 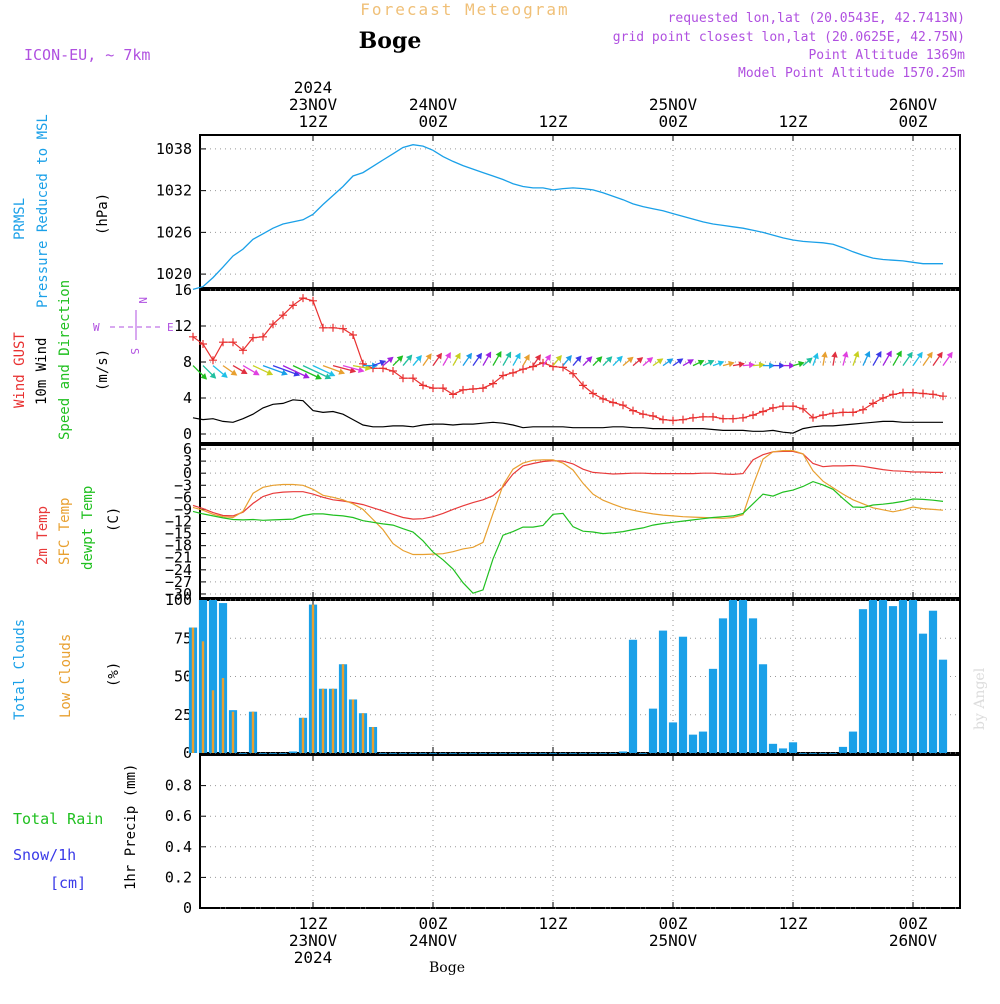 What do you see at coordinates (174, 191) in the screenshot?
I see `y-tick-label: 1032` at bounding box center [174, 191].